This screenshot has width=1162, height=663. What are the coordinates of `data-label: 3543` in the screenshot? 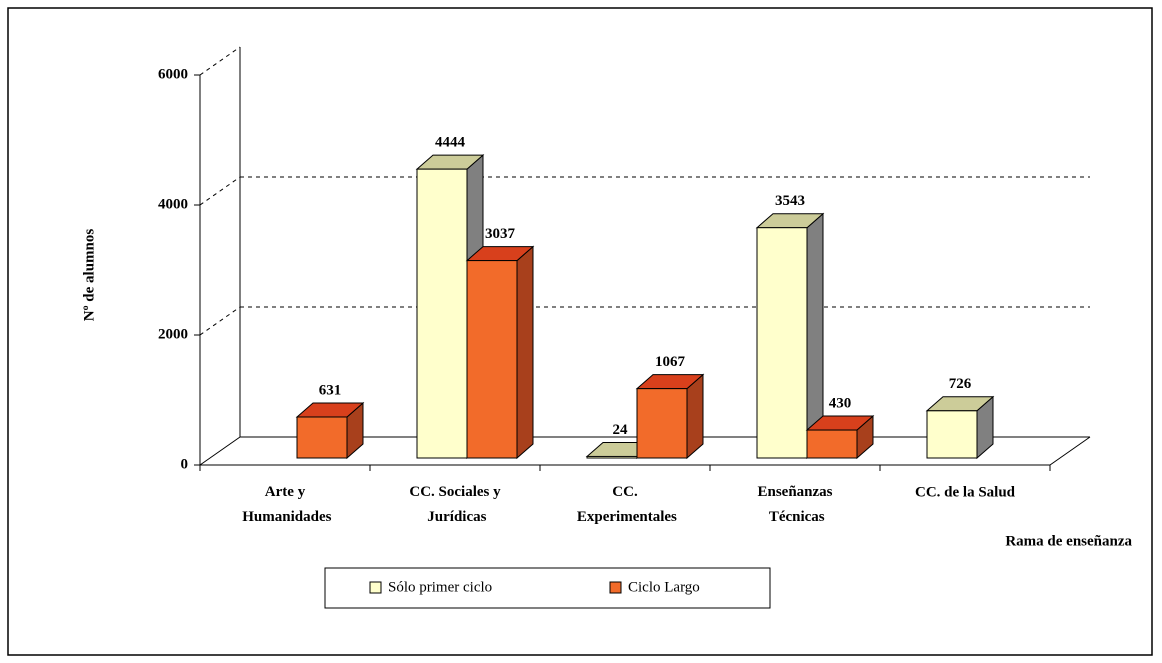 It's located at (790, 201).